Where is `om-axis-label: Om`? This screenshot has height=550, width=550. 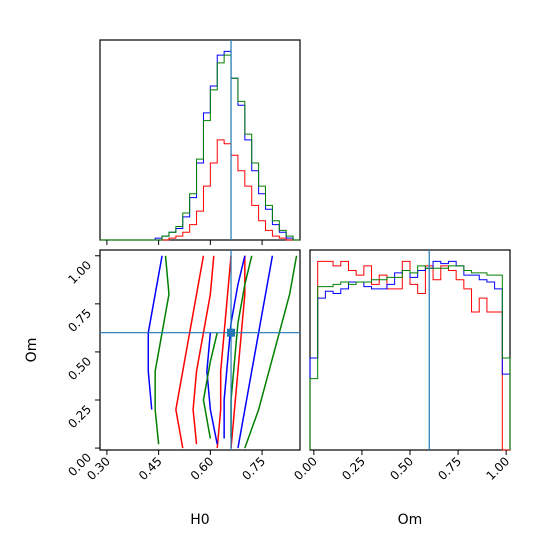
om-axis-label: Om is located at coordinates (410, 520).